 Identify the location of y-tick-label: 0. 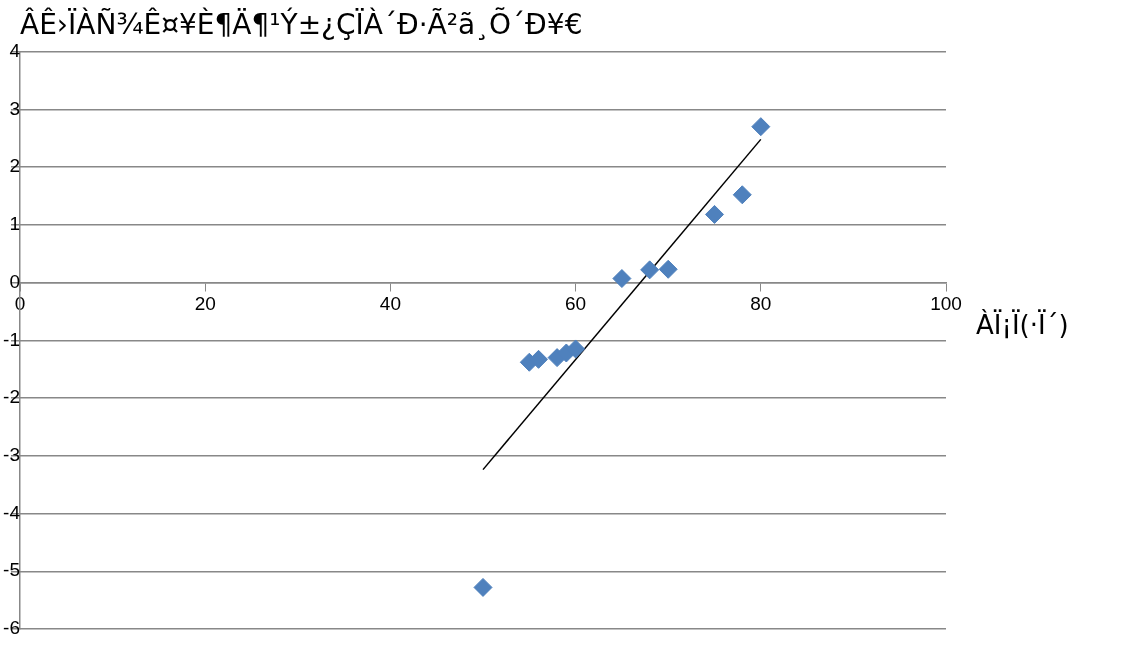
(14, 281).